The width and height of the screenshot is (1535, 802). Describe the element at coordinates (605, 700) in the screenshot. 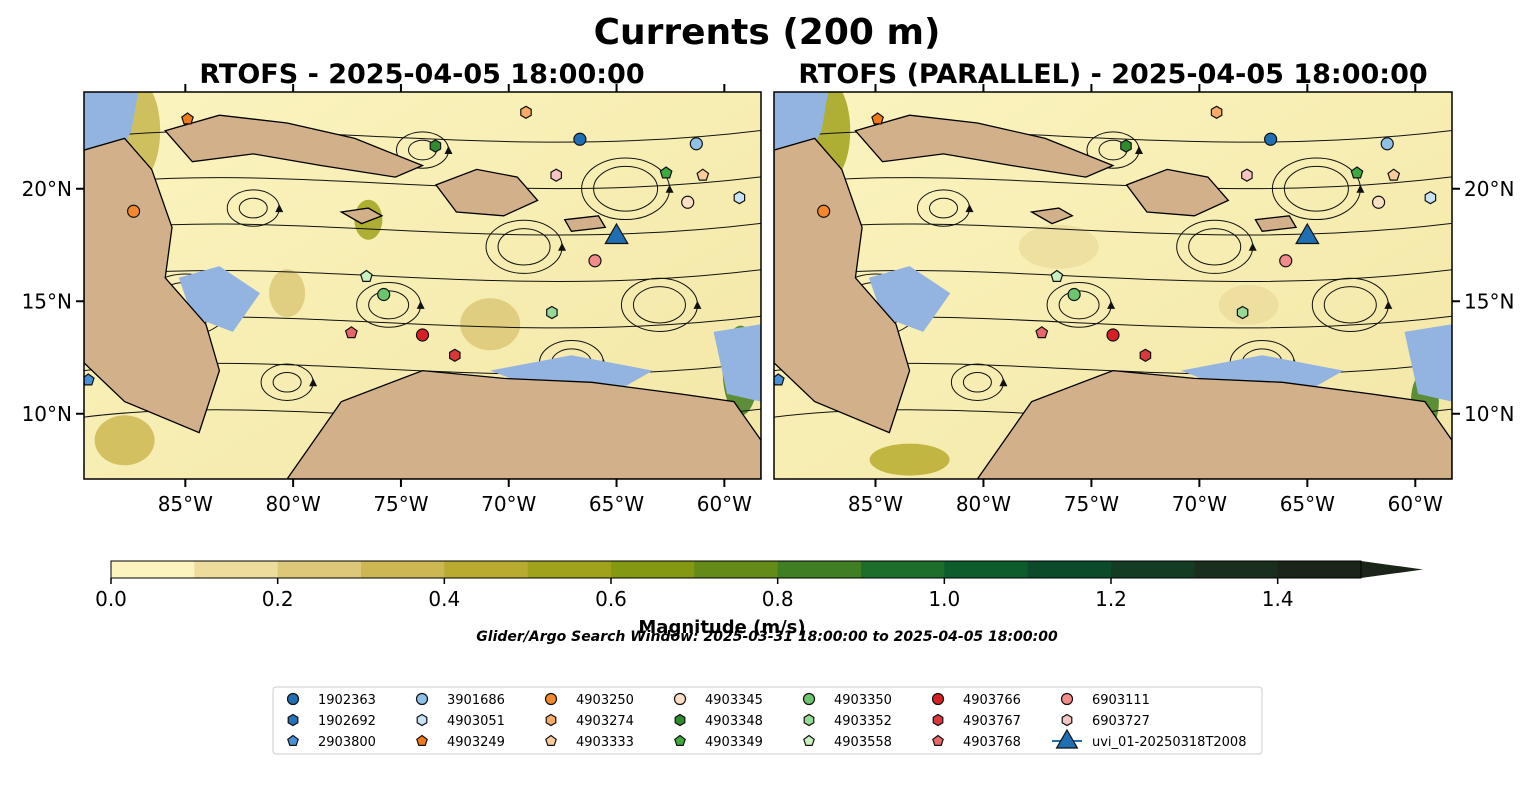

I see `legend-label: 4903250` at that location.